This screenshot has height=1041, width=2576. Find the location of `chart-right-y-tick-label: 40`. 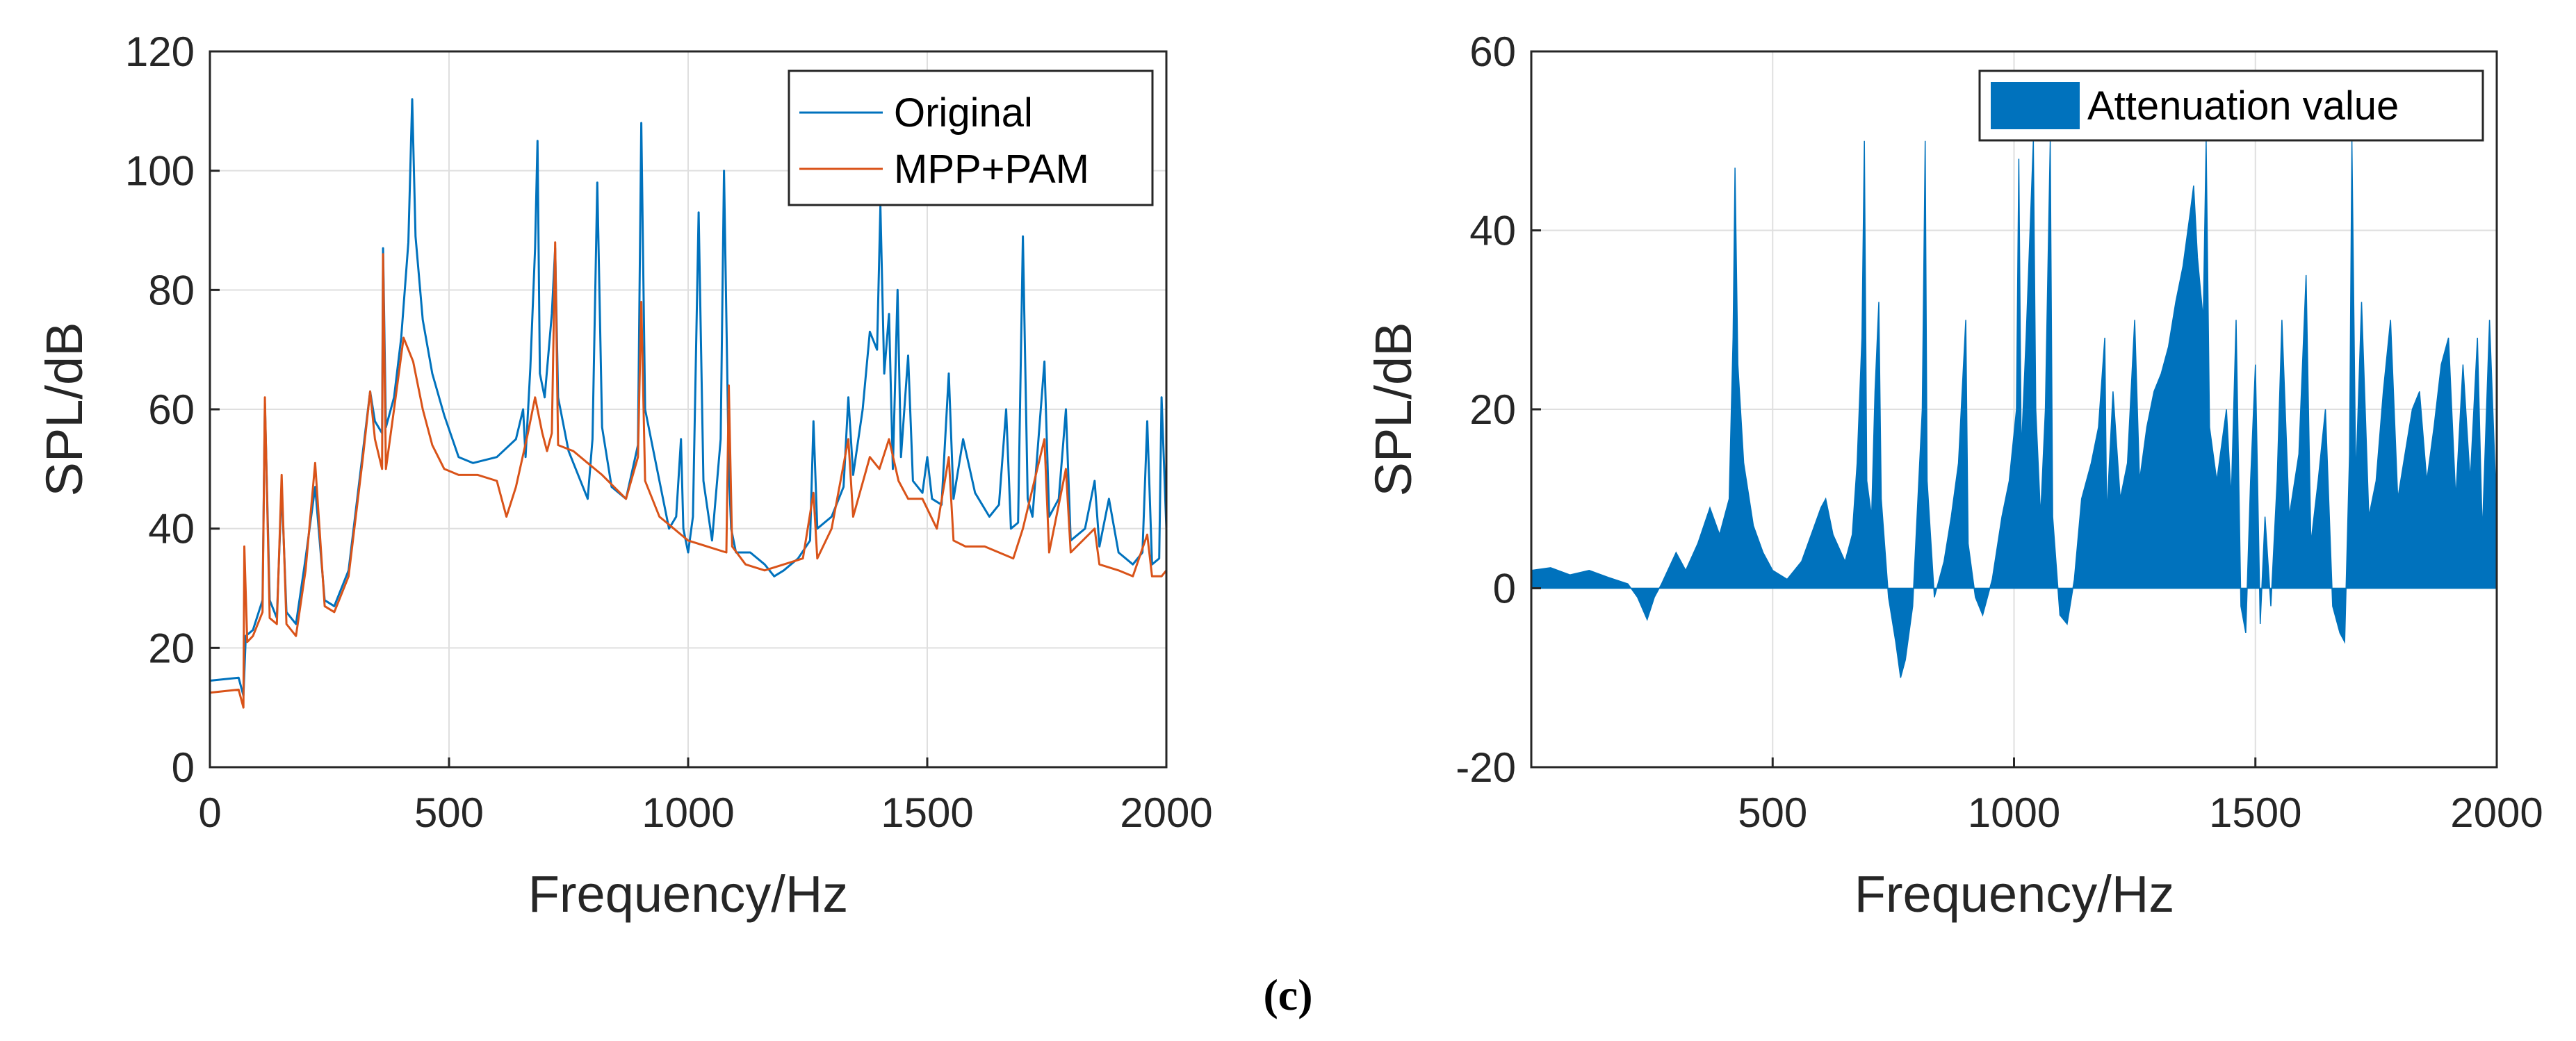

chart-right-y-tick-label: 40 is located at coordinates (1492, 231).